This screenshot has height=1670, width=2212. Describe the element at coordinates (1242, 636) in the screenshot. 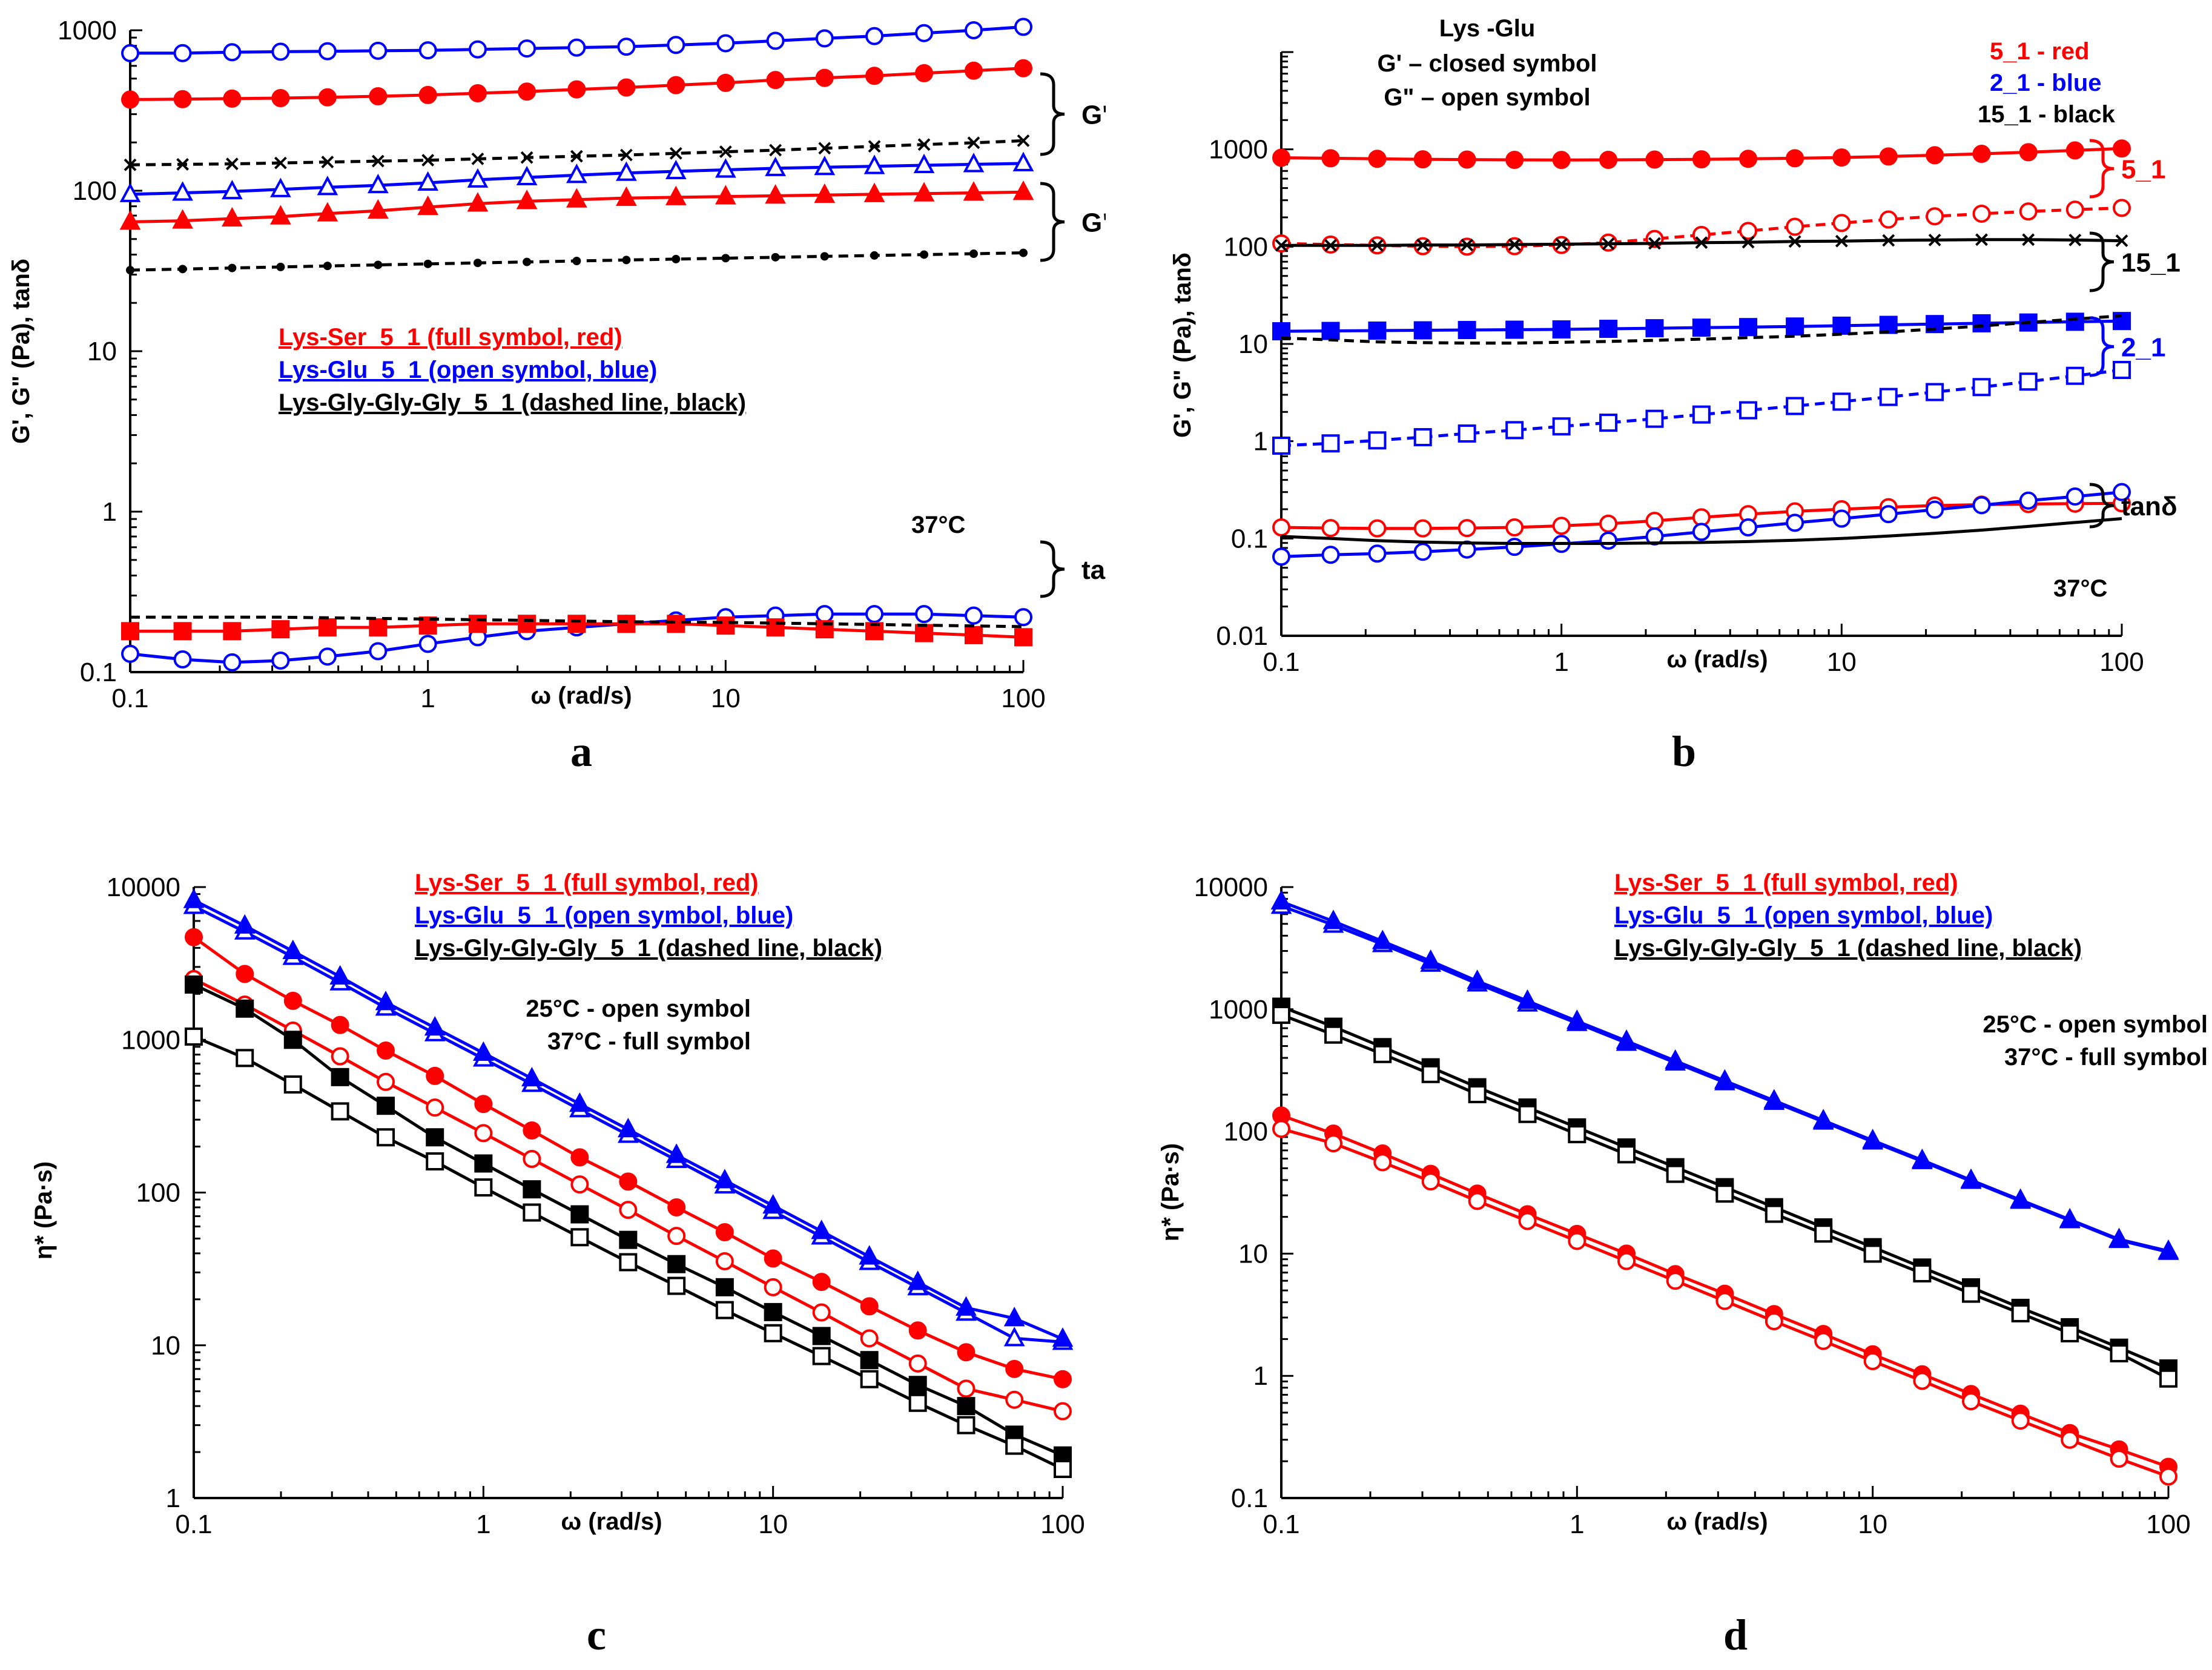

I see `y-tick-label: 0.01` at that location.